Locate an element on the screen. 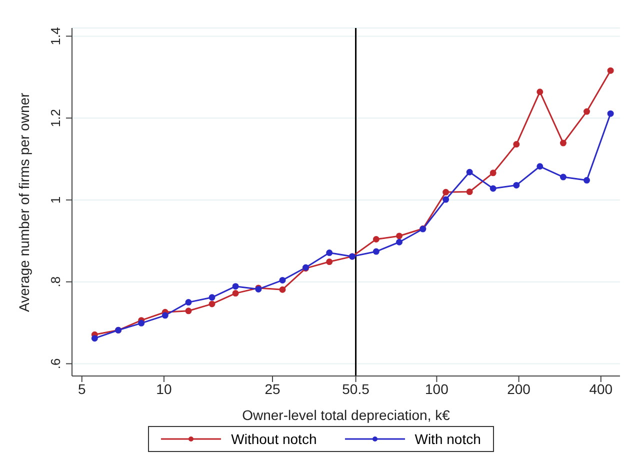 The image size is (635, 465). y-tick-label: 1.2 is located at coordinates (55, 118).